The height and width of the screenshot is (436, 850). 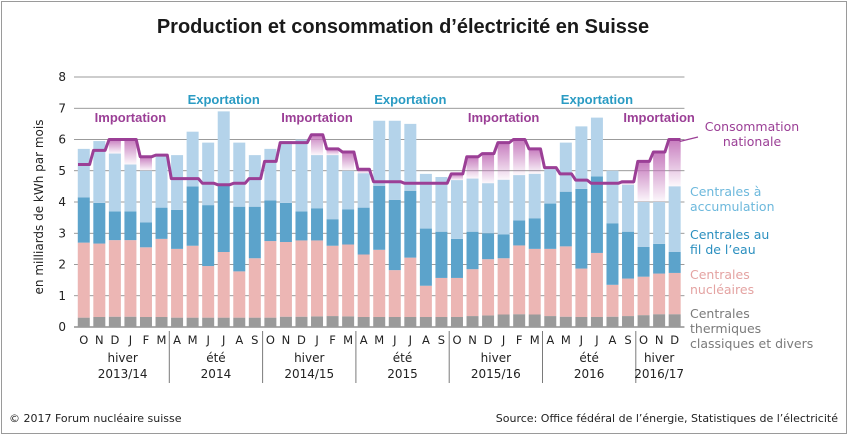 What do you see at coordinates (95, 418) in the screenshot?
I see `copyright-text: © 2017 Forum nucléaire suisse` at bounding box center [95, 418].